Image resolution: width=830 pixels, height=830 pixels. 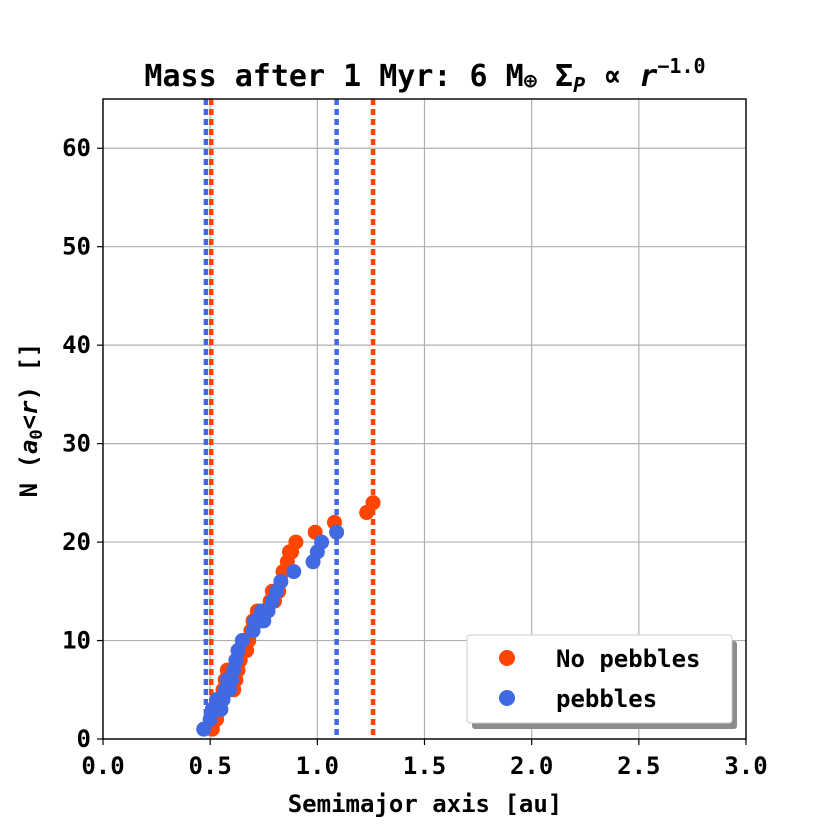 I want to click on legend-box, so click(x=599, y=679).